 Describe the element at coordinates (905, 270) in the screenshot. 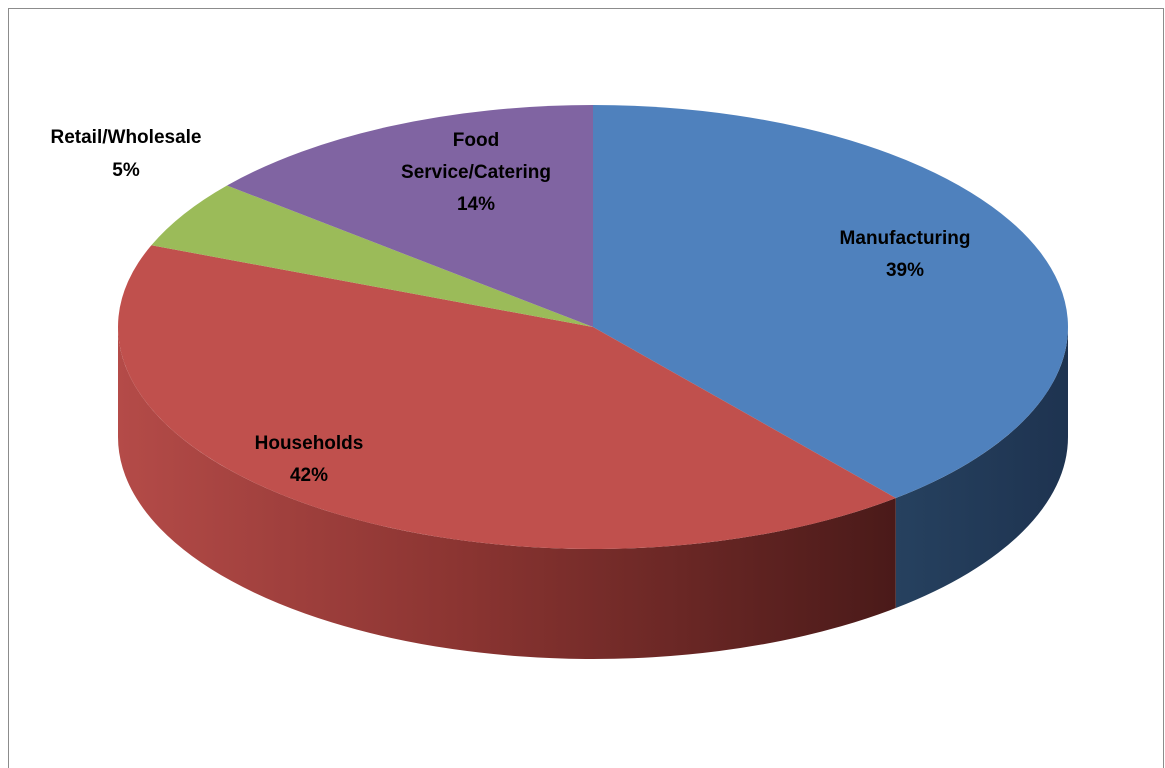

I see `slice-value-manufacturing: 39%` at that location.